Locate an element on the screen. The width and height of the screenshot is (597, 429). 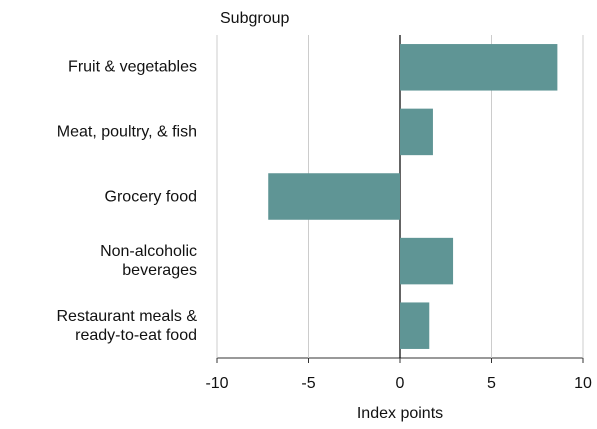
x-tick-label: 10 is located at coordinates (583, 383).